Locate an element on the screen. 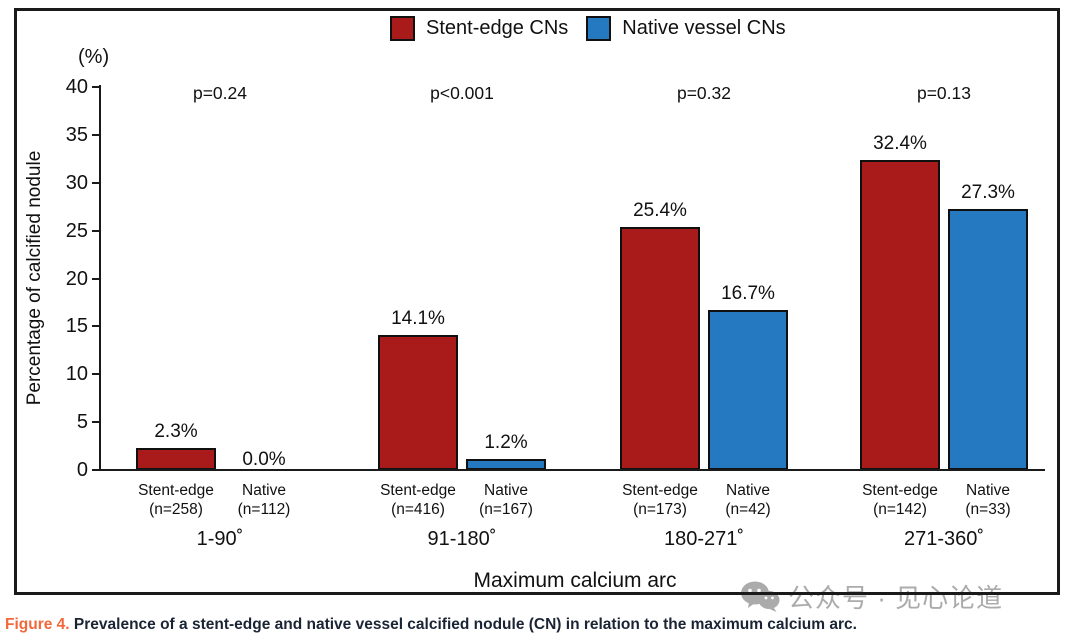 The height and width of the screenshot is (643, 1080). y-axis-tick-label: 15 is located at coordinates (76, 326).